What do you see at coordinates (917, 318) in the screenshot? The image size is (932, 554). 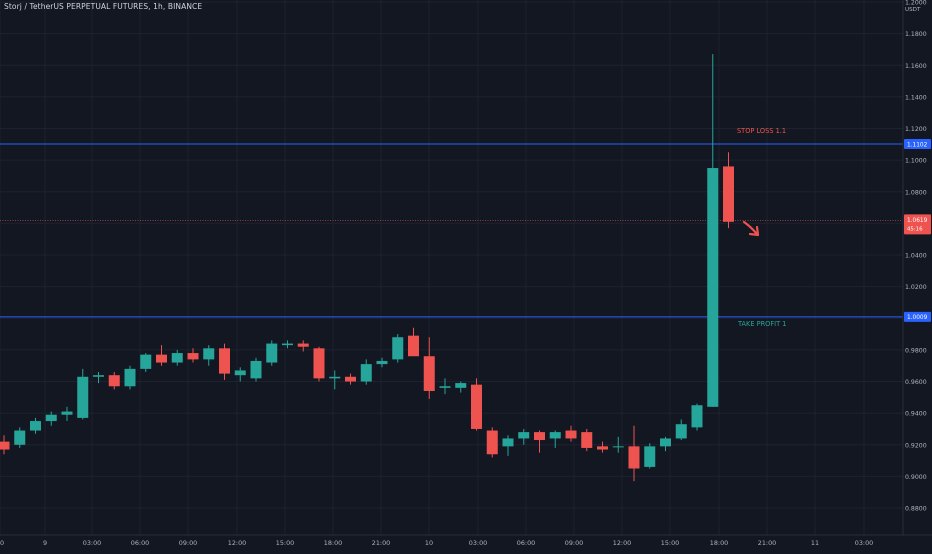 I see `level-price-tag-text: 1.0009` at bounding box center [917, 318].